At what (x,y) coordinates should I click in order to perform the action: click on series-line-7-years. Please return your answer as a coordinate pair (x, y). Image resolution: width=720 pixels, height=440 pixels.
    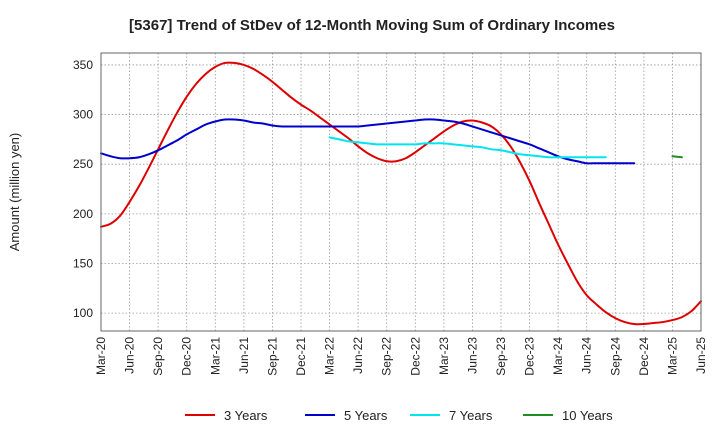
    Looking at the image, I should click on (467, 147).